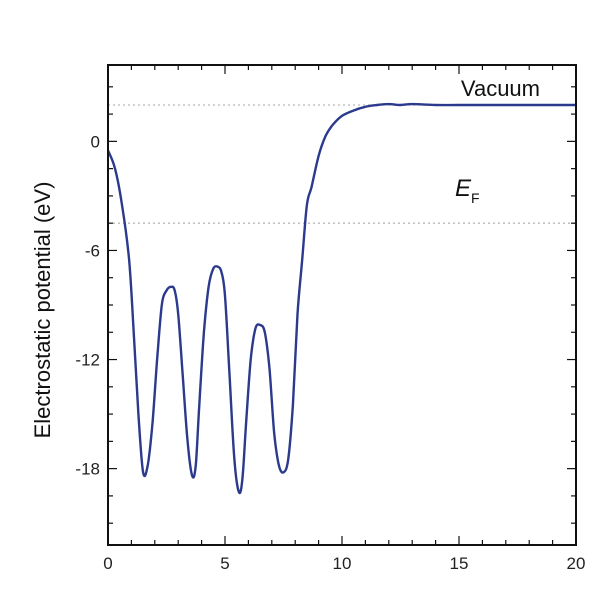 This screenshot has width=600, height=600. Describe the element at coordinates (224, 563) in the screenshot. I see `x-tick-label: 5` at that location.